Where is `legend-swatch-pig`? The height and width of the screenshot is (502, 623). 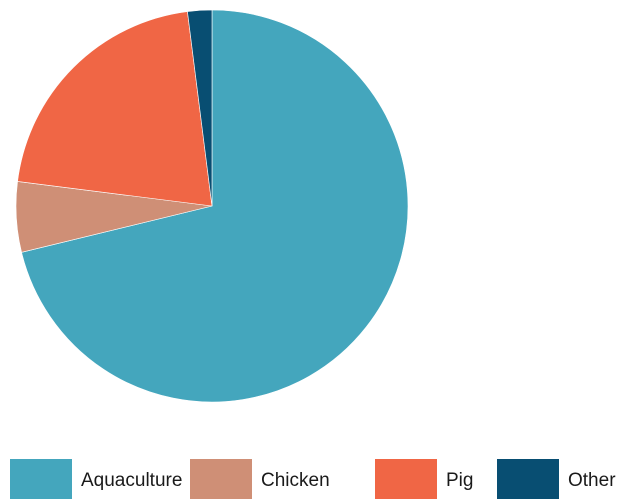
legend-swatch-pig is located at coordinates (406, 479).